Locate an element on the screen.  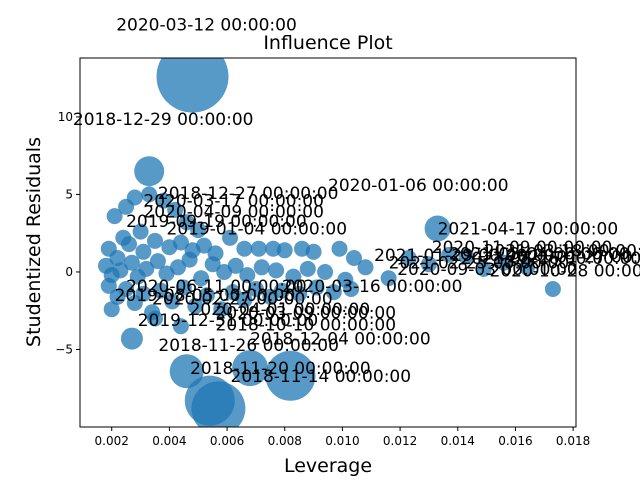
annotation-label-4: 2018-11-14 00:00:00 is located at coordinates (321, 377).